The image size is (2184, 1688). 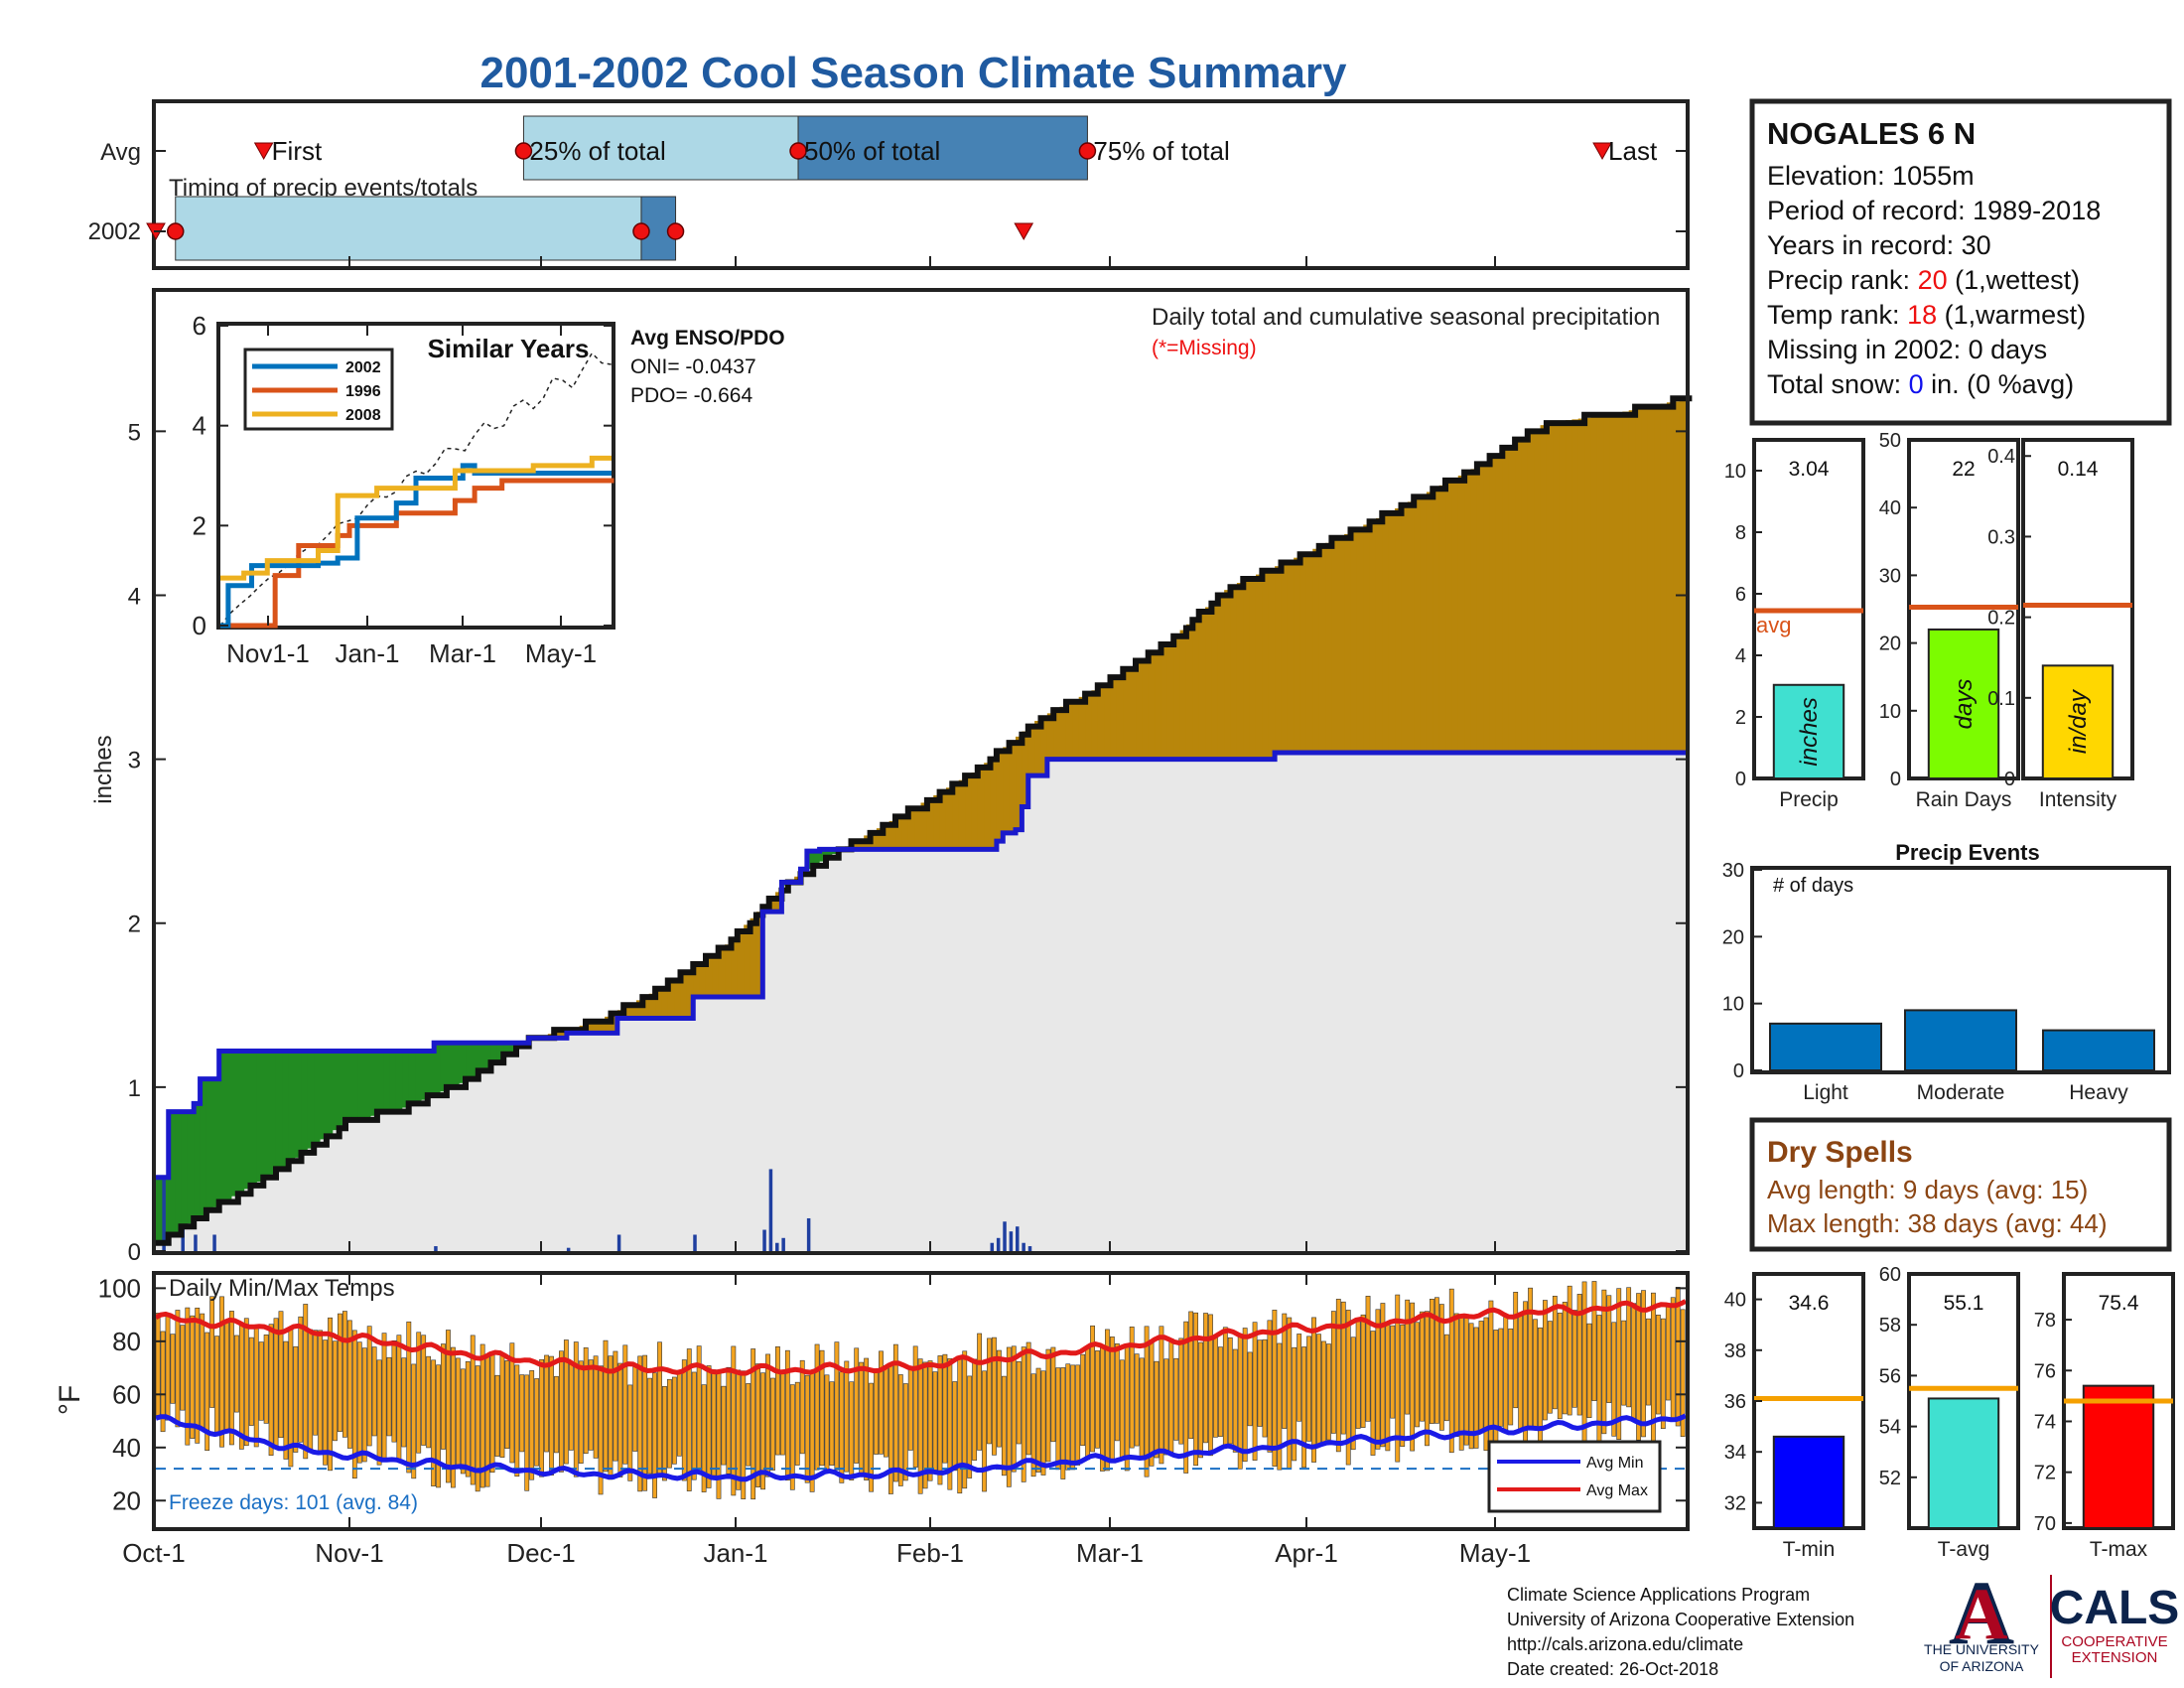 What do you see at coordinates (1161, 151) in the screenshot?
I see `avg-q75-label: 75% of total` at bounding box center [1161, 151].